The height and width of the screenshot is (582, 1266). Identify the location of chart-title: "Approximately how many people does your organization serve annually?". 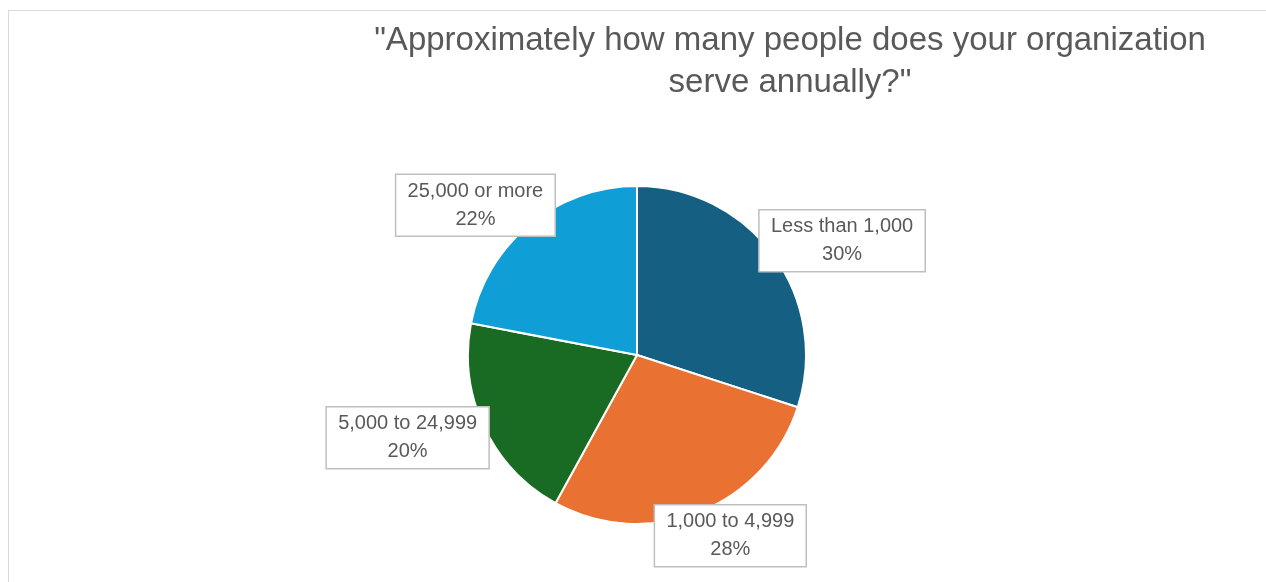
(790, 60).